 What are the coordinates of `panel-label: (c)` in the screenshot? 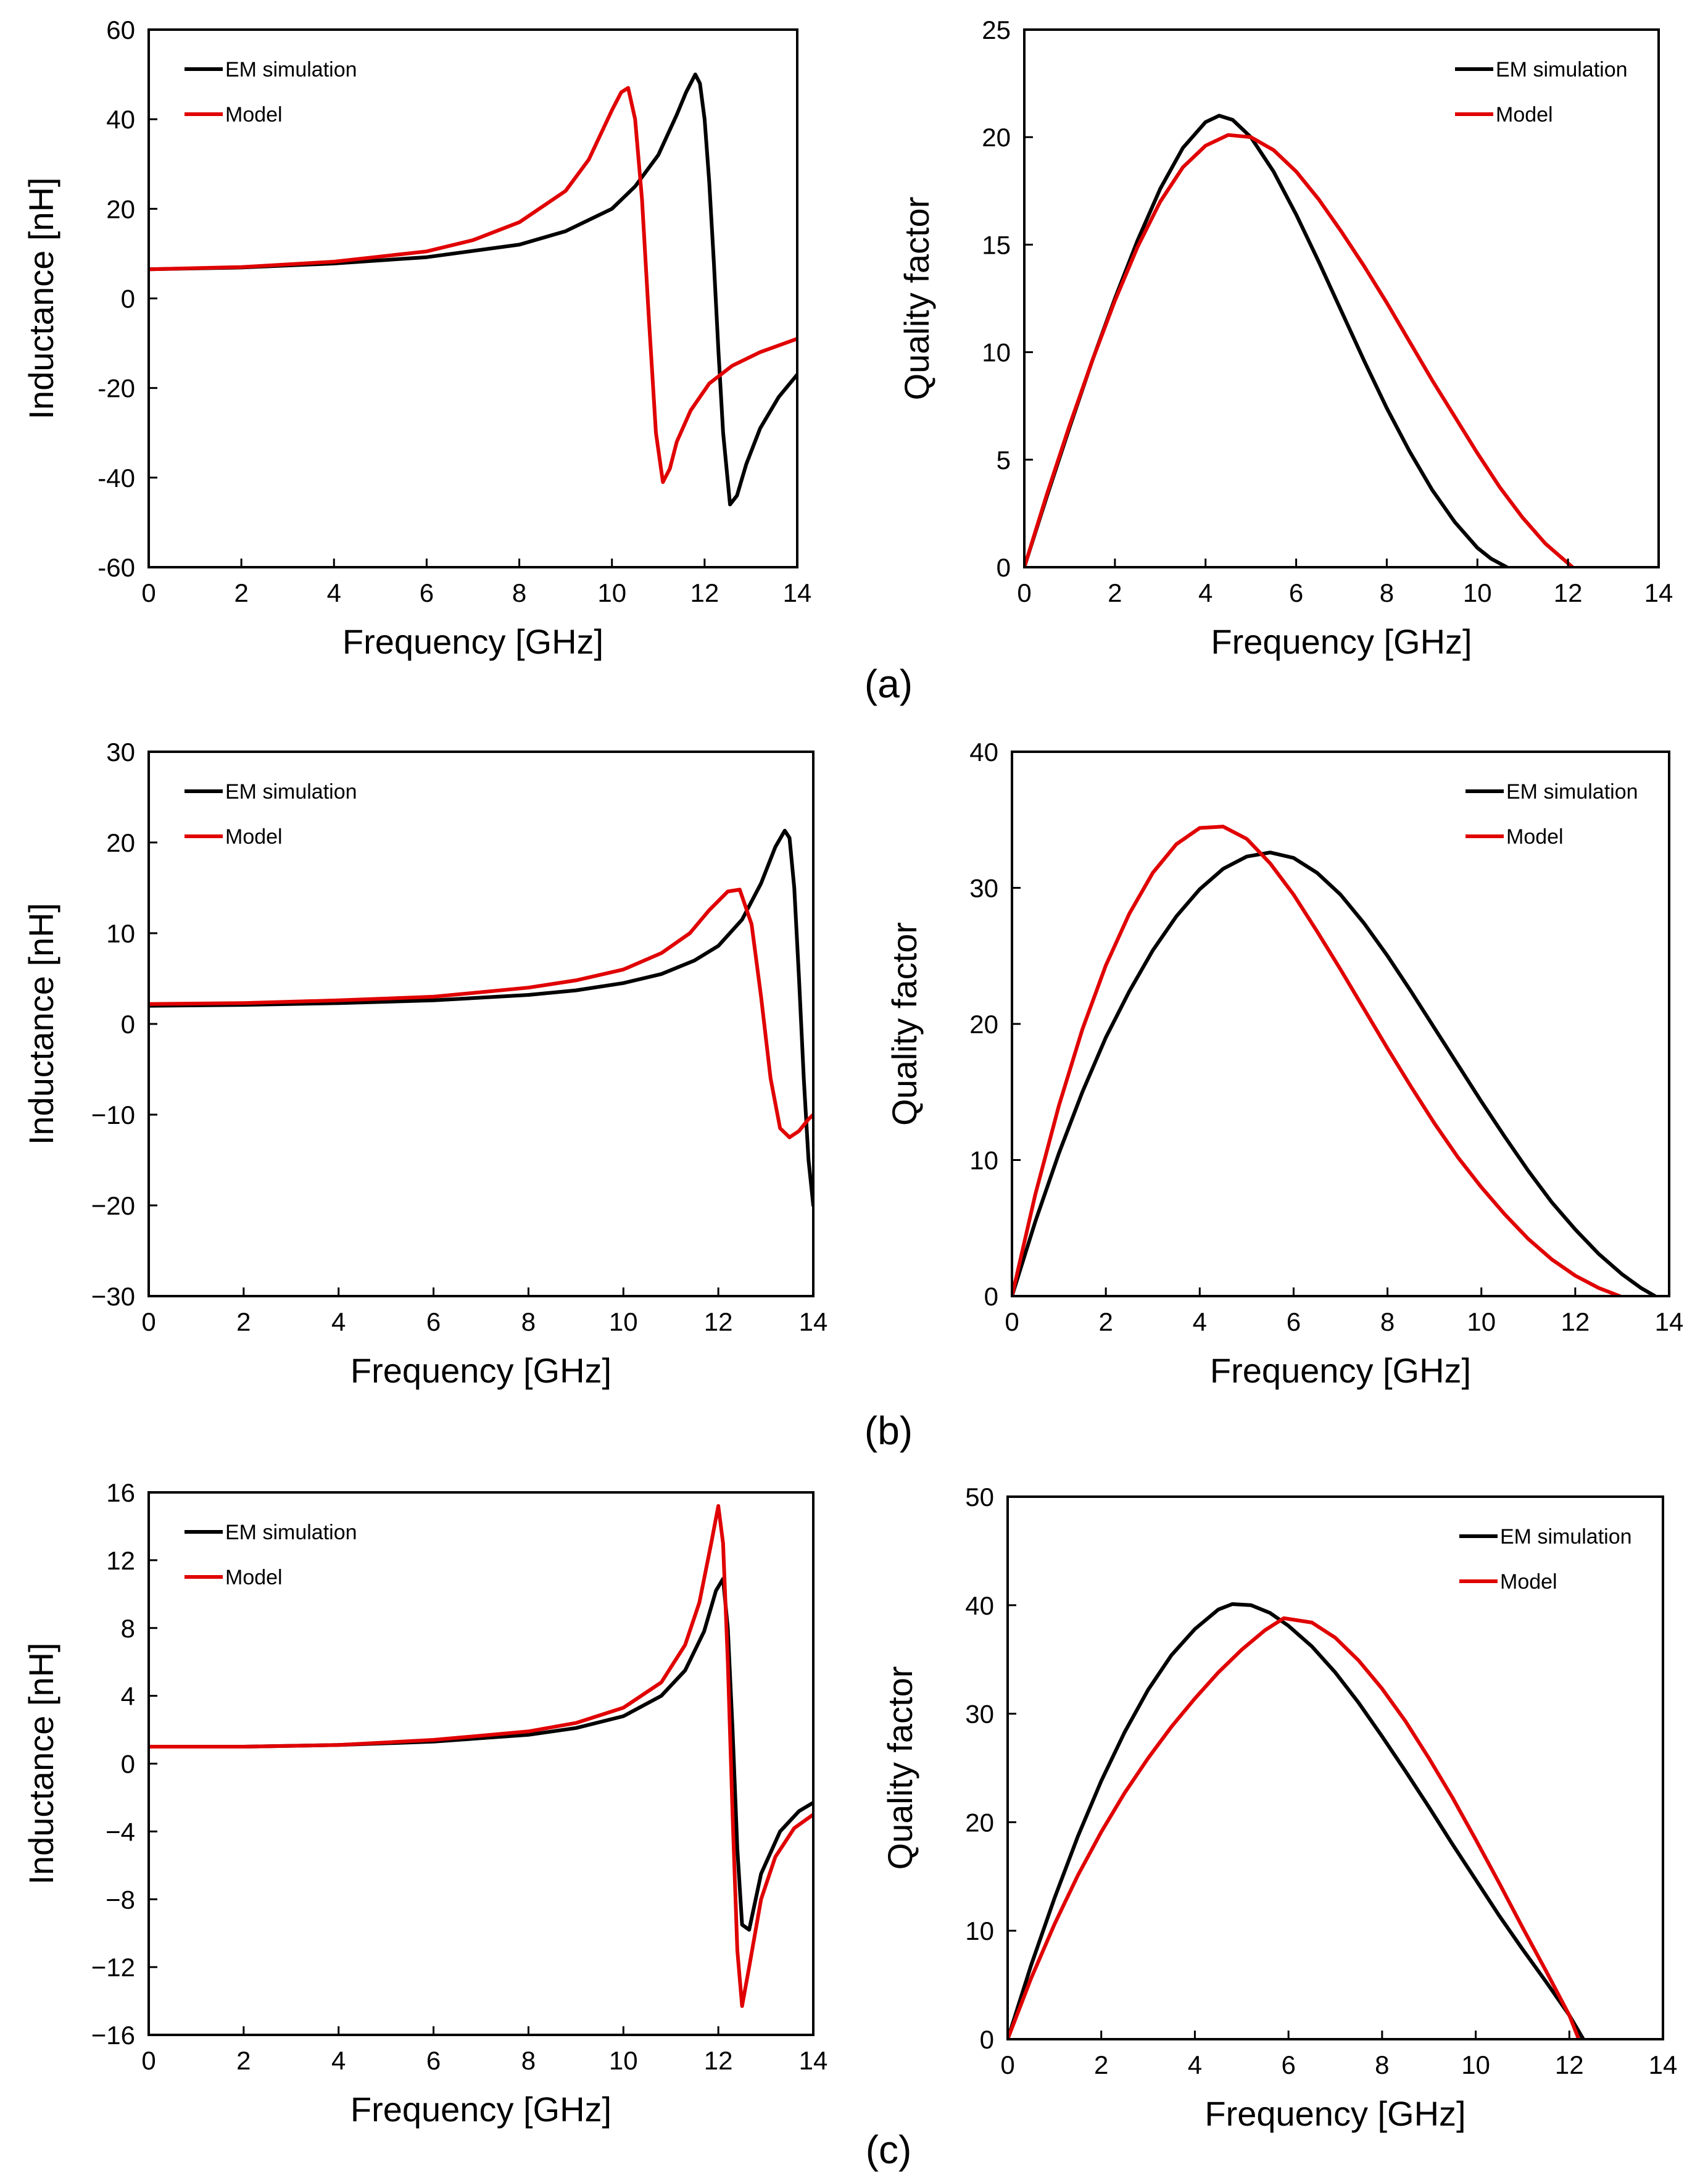 It's located at (889, 2149).